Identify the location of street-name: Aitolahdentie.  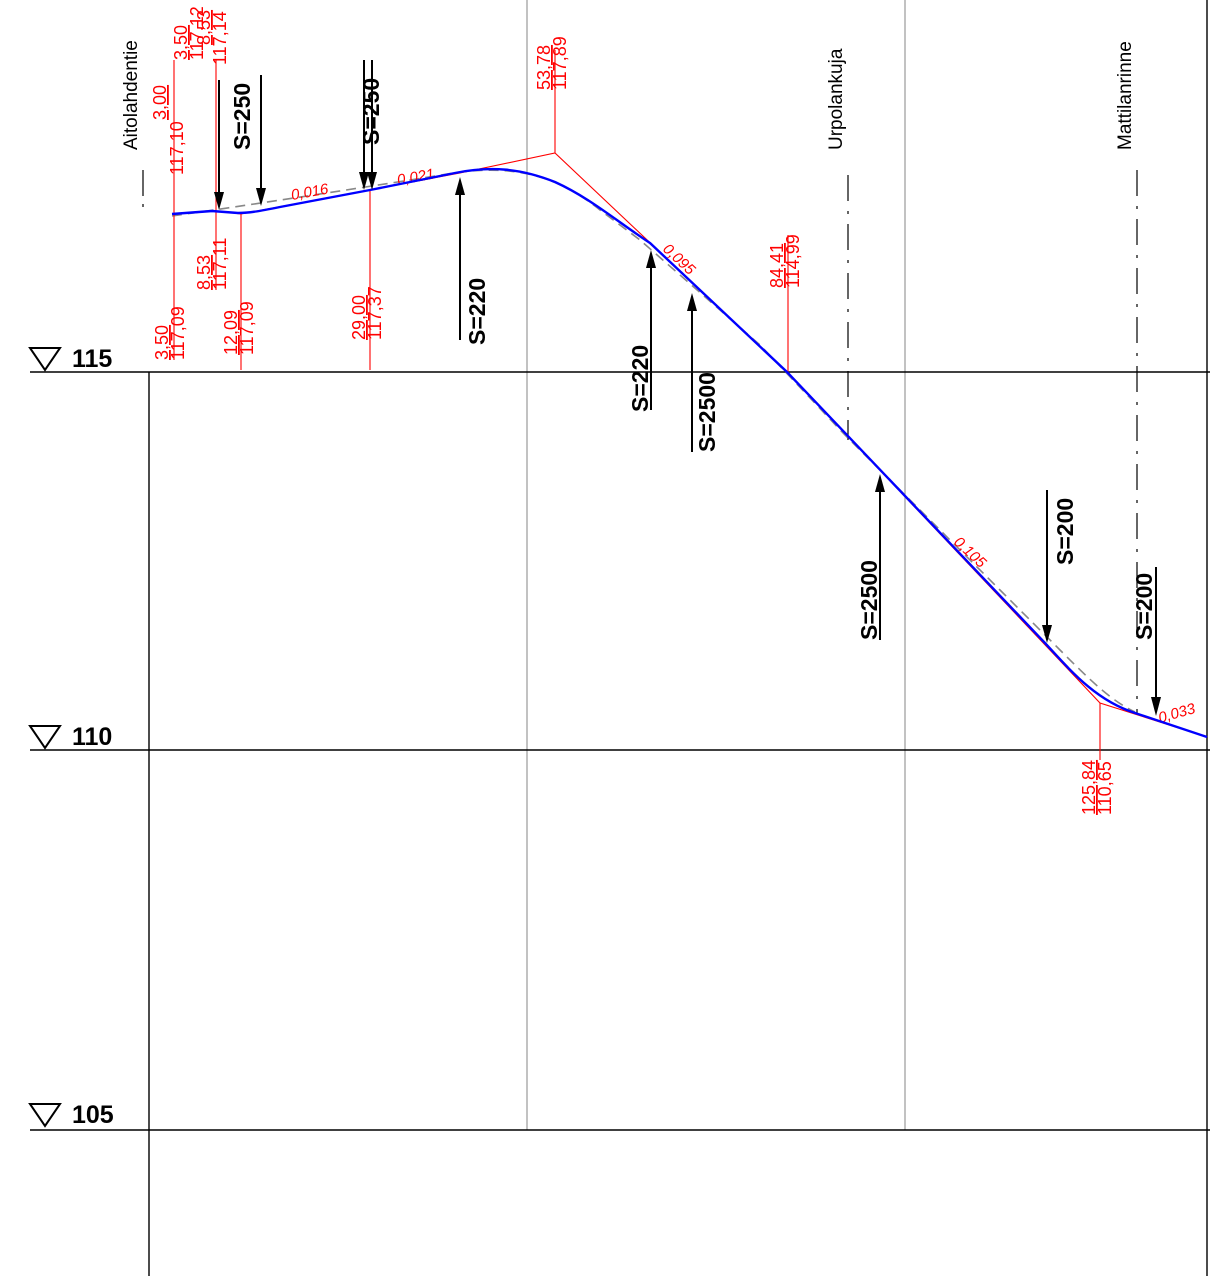
(131, 95).